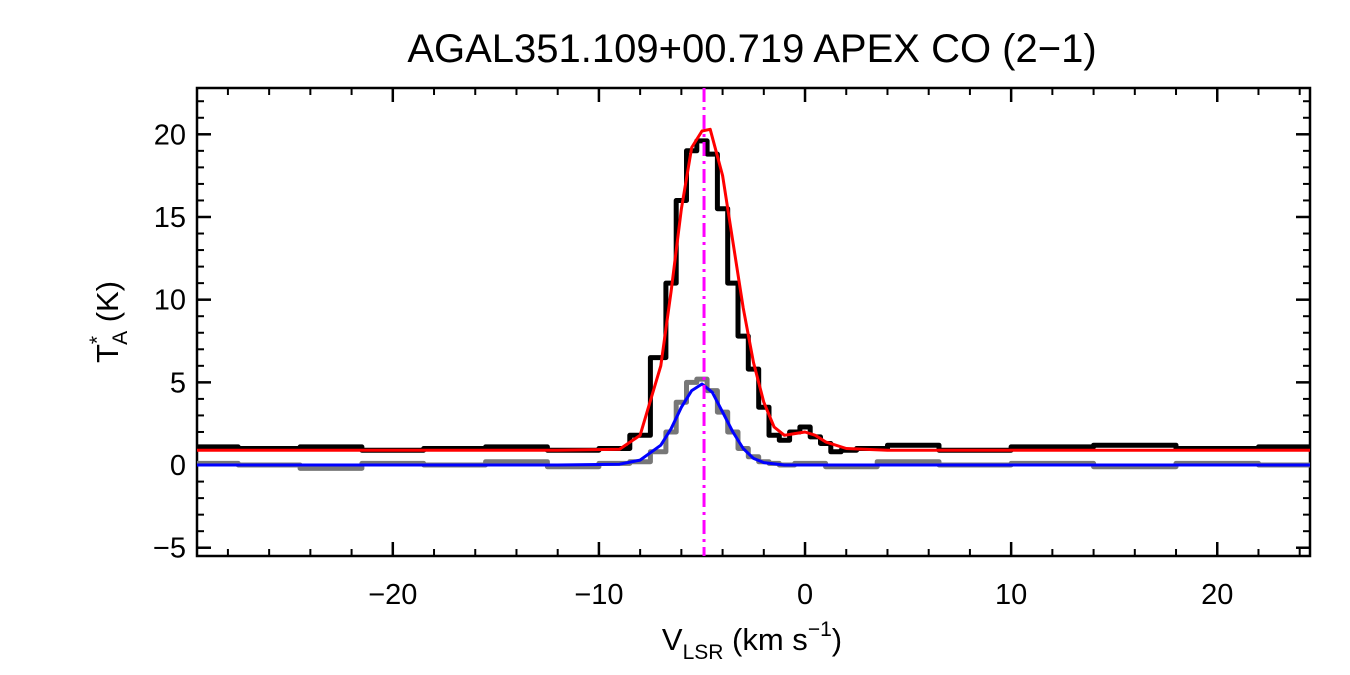  I want to click on y-tick-label: 10, so click(170, 301).